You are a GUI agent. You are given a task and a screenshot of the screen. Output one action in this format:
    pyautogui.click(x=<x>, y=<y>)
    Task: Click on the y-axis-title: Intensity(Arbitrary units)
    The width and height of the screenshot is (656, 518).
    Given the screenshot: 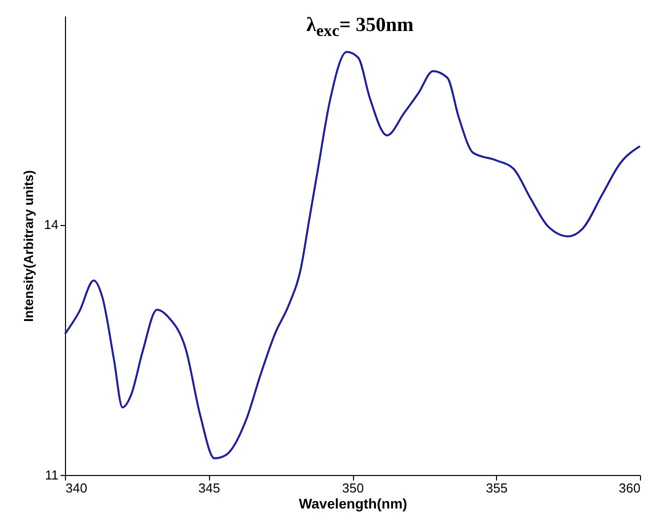 What is the action you would take?
    pyautogui.click(x=28, y=246)
    